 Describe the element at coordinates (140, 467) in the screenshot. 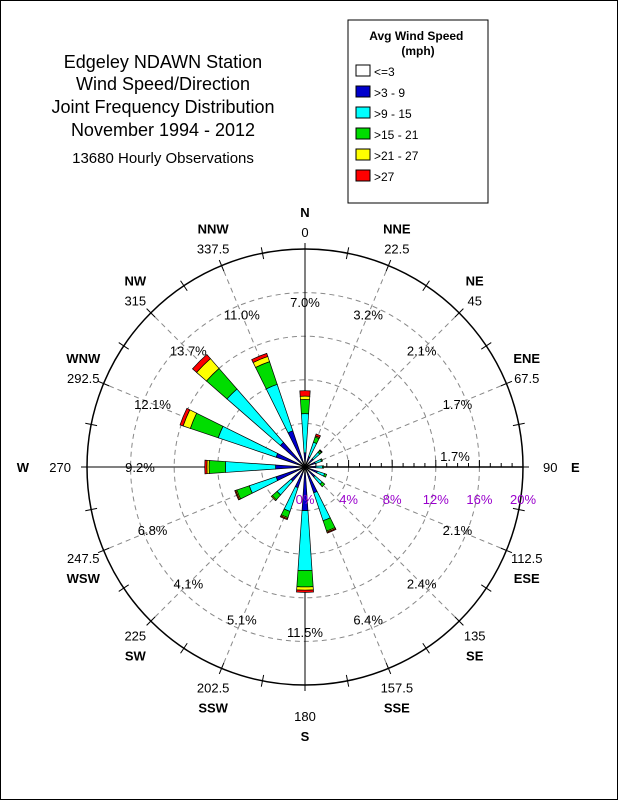

I see `sector-percent: 9.2%` at that location.